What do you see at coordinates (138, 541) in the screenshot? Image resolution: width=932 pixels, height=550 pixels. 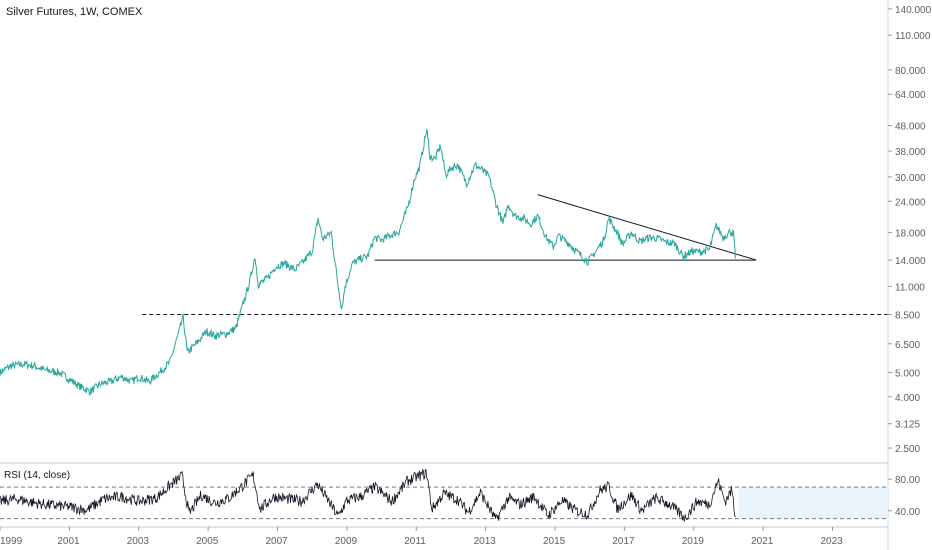 I see `time-tick-label: 2003` at bounding box center [138, 541].